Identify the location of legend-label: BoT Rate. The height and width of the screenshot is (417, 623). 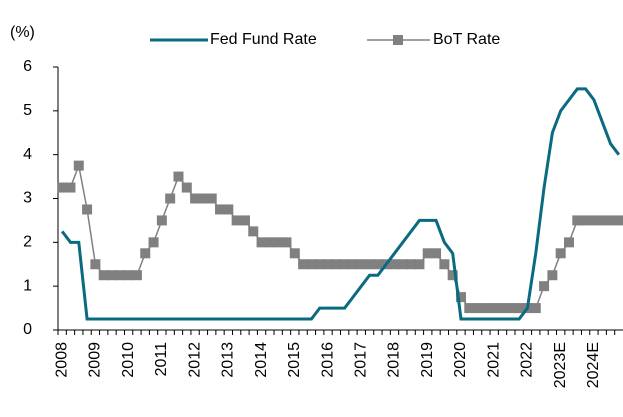
(466, 39).